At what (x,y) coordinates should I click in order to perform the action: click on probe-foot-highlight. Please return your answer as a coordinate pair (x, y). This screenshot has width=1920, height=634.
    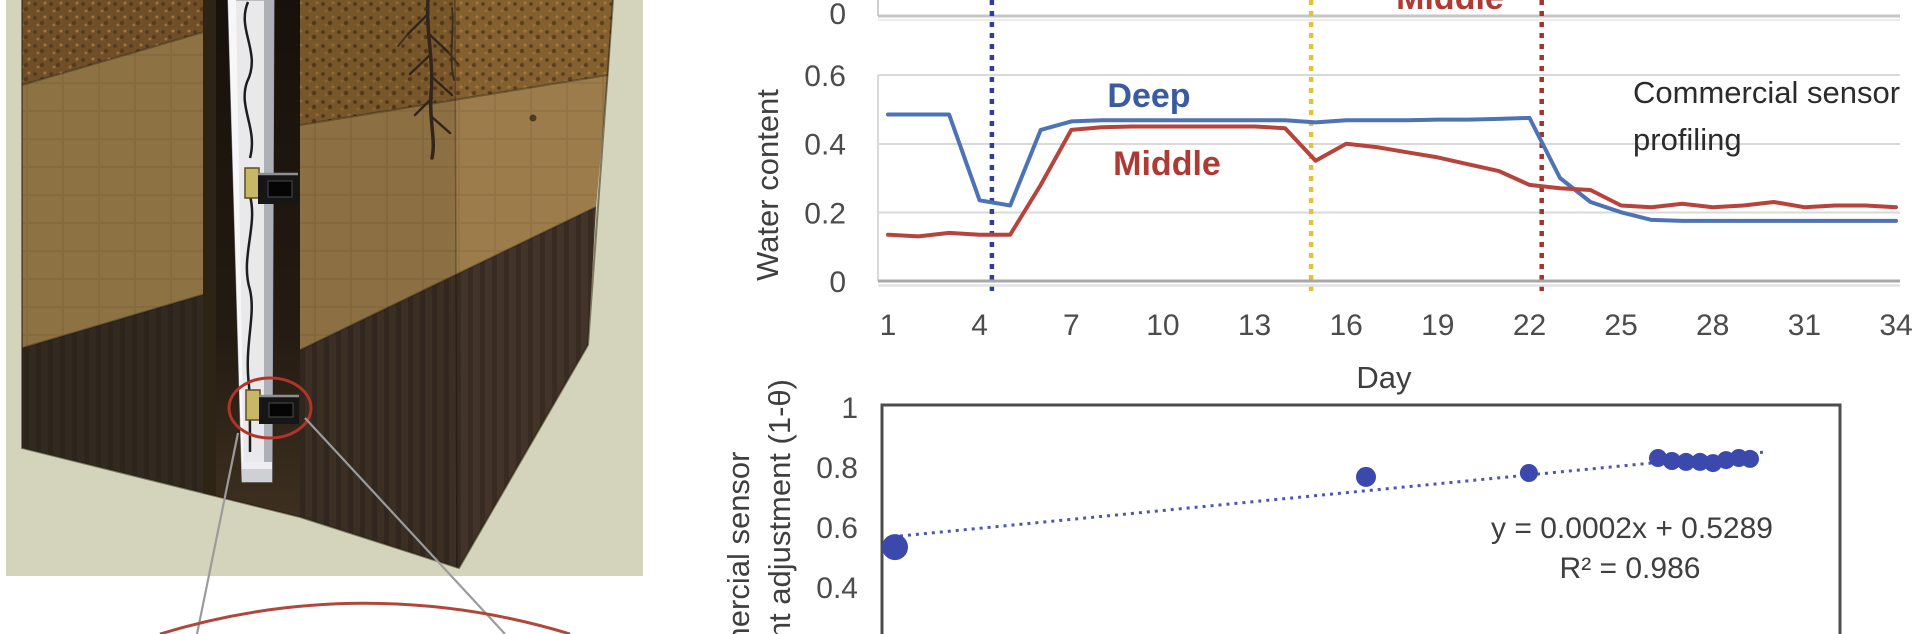
    Looking at the image, I should click on (257, 465).